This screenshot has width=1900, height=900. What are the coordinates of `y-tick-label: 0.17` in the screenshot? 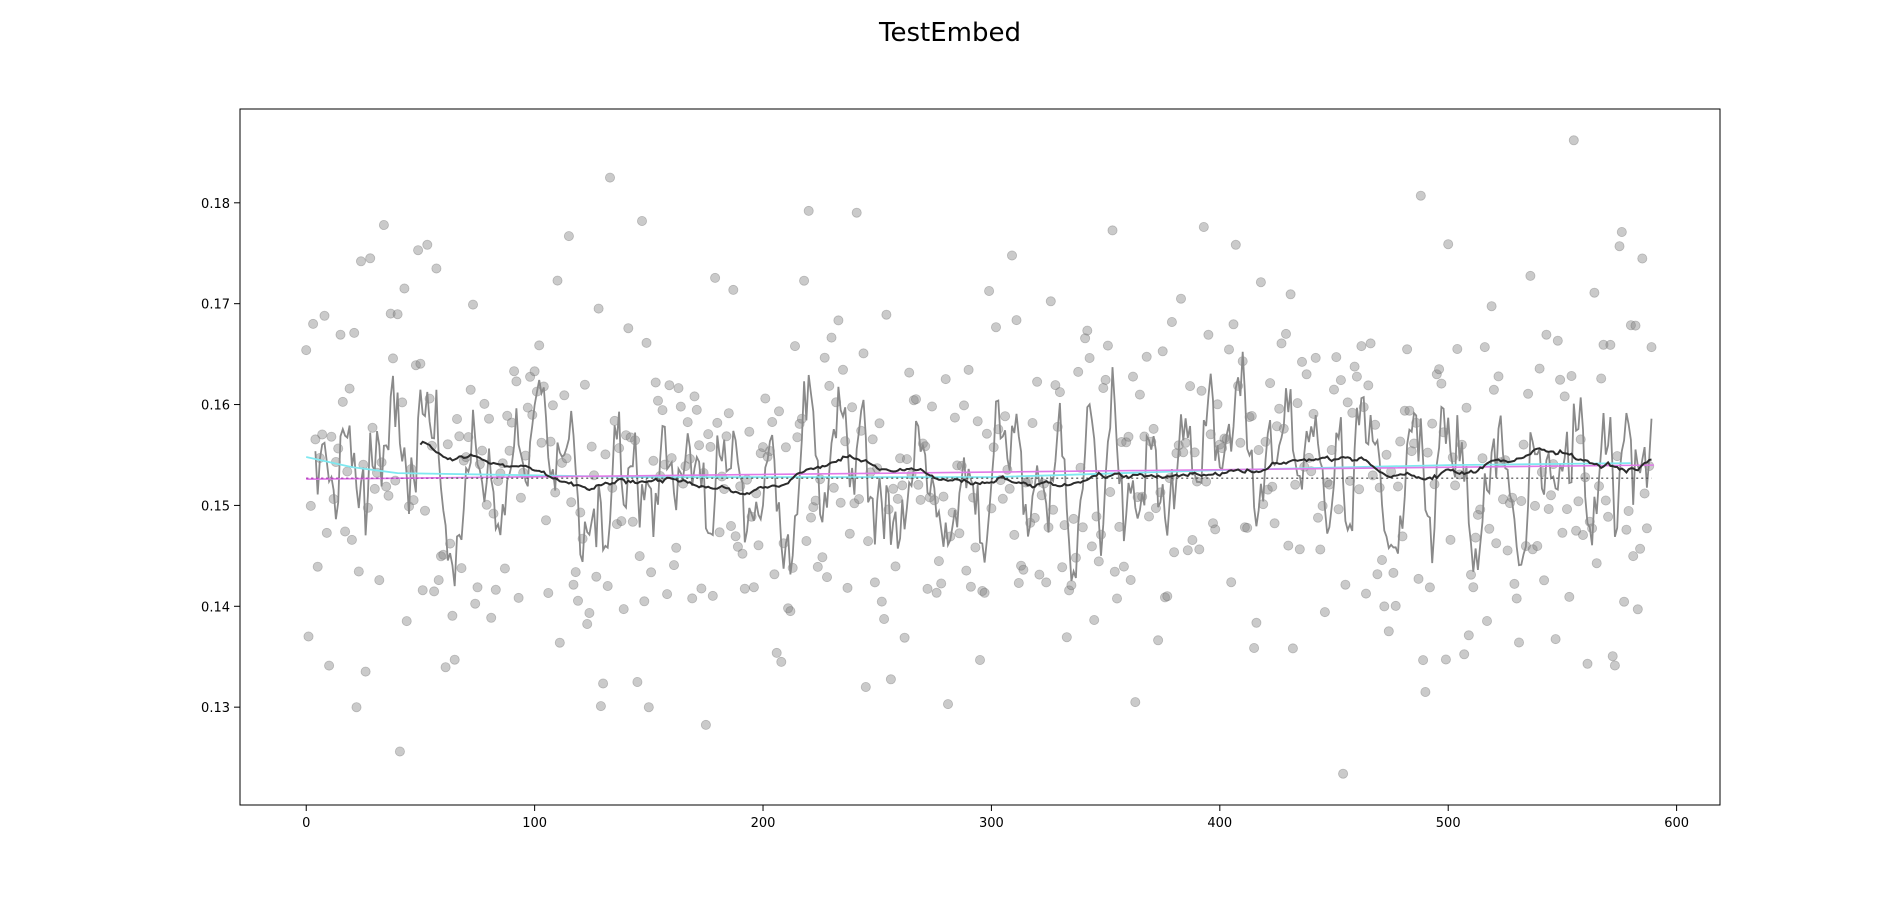 It's located at (215, 305).